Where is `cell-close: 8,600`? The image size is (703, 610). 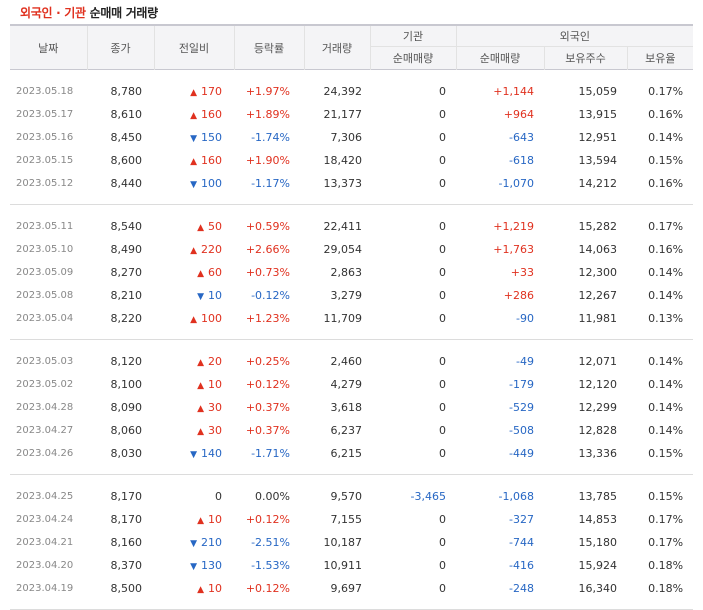
cell-close: 8,600 is located at coordinates (126, 160).